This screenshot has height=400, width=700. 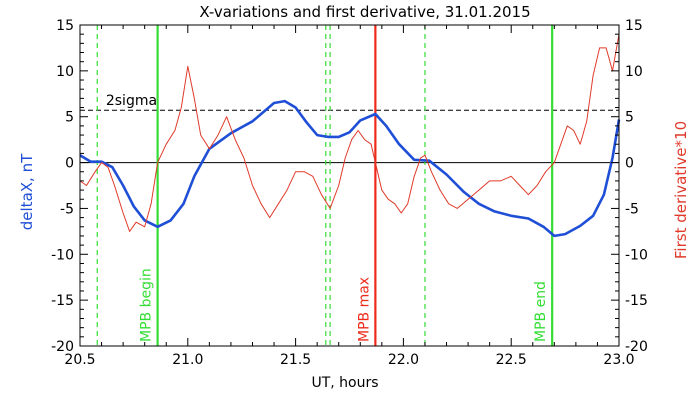 What do you see at coordinates (634, 72) in the screenshot?
I see `y-tick-label-right: 10` at bounding box center [634, 72].